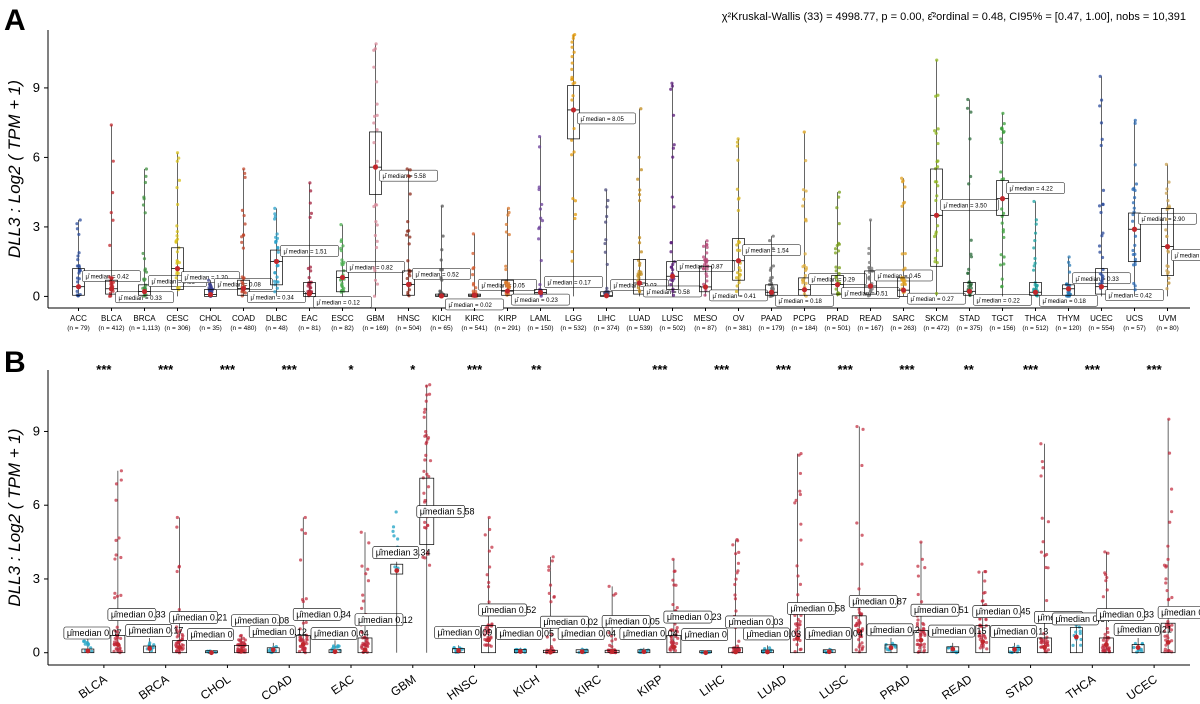 This screenshot has height=704, width=1200. What do you see at coordinates (243, 318) in the screenshot?
I see `x-tick-label: COAD` at bounding box center [243, 318].